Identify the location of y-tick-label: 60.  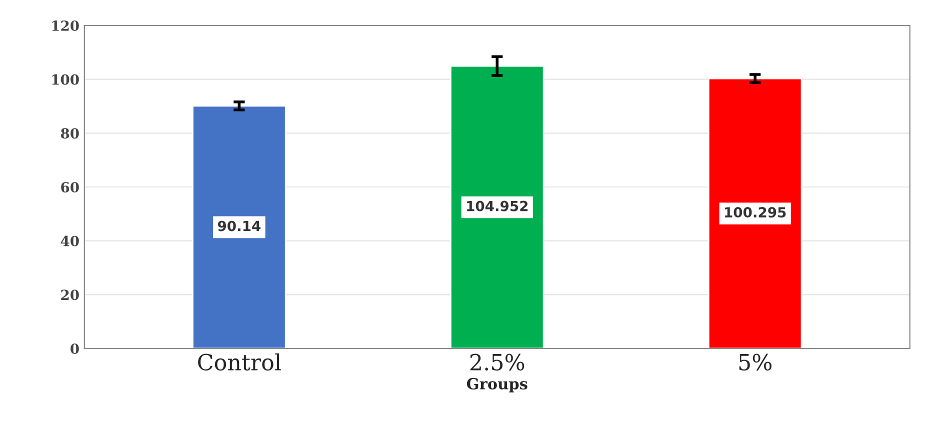
(70, 187).